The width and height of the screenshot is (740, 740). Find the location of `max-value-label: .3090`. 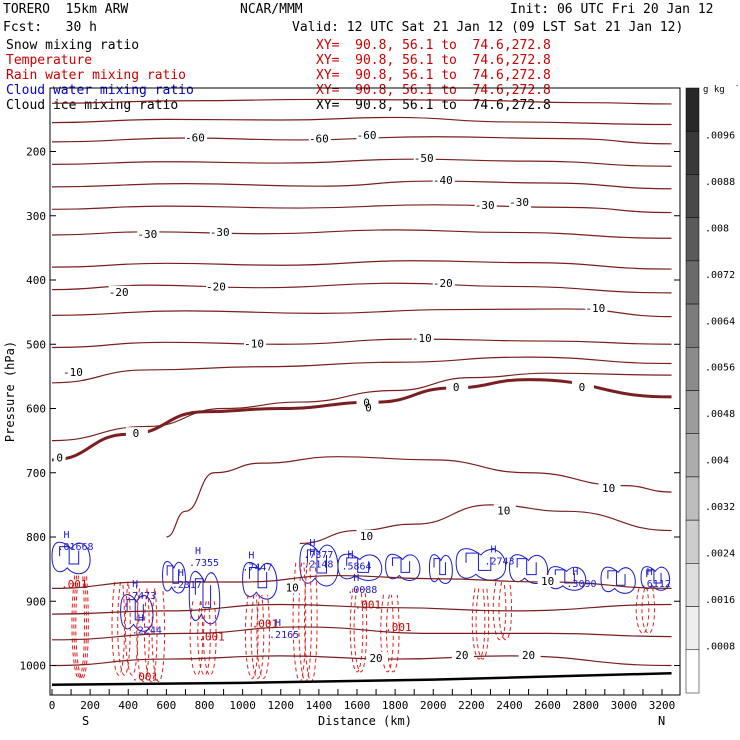

max-value-label: .3090 is located at coordinates (581, 584).